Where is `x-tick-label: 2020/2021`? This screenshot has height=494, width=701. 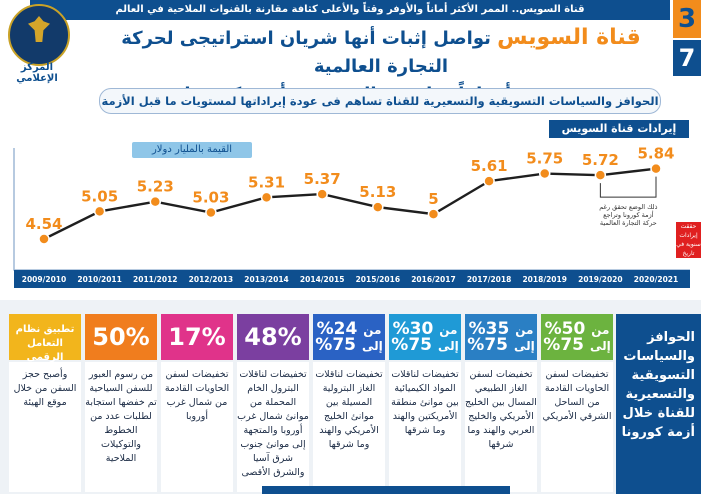
x-tick-label: 2020/2021 is located at coordinates (656, 279).